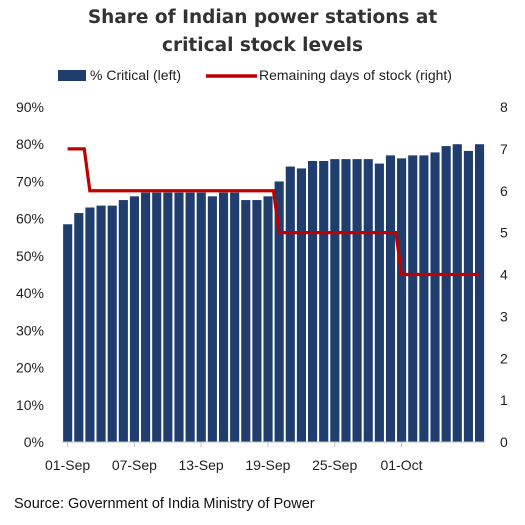 The image size is (525, 525). What do you see at coordinates (34, 442) in the screenshot?
I see `y-left-tick-label: 0%` at bounding box center [34, 442].